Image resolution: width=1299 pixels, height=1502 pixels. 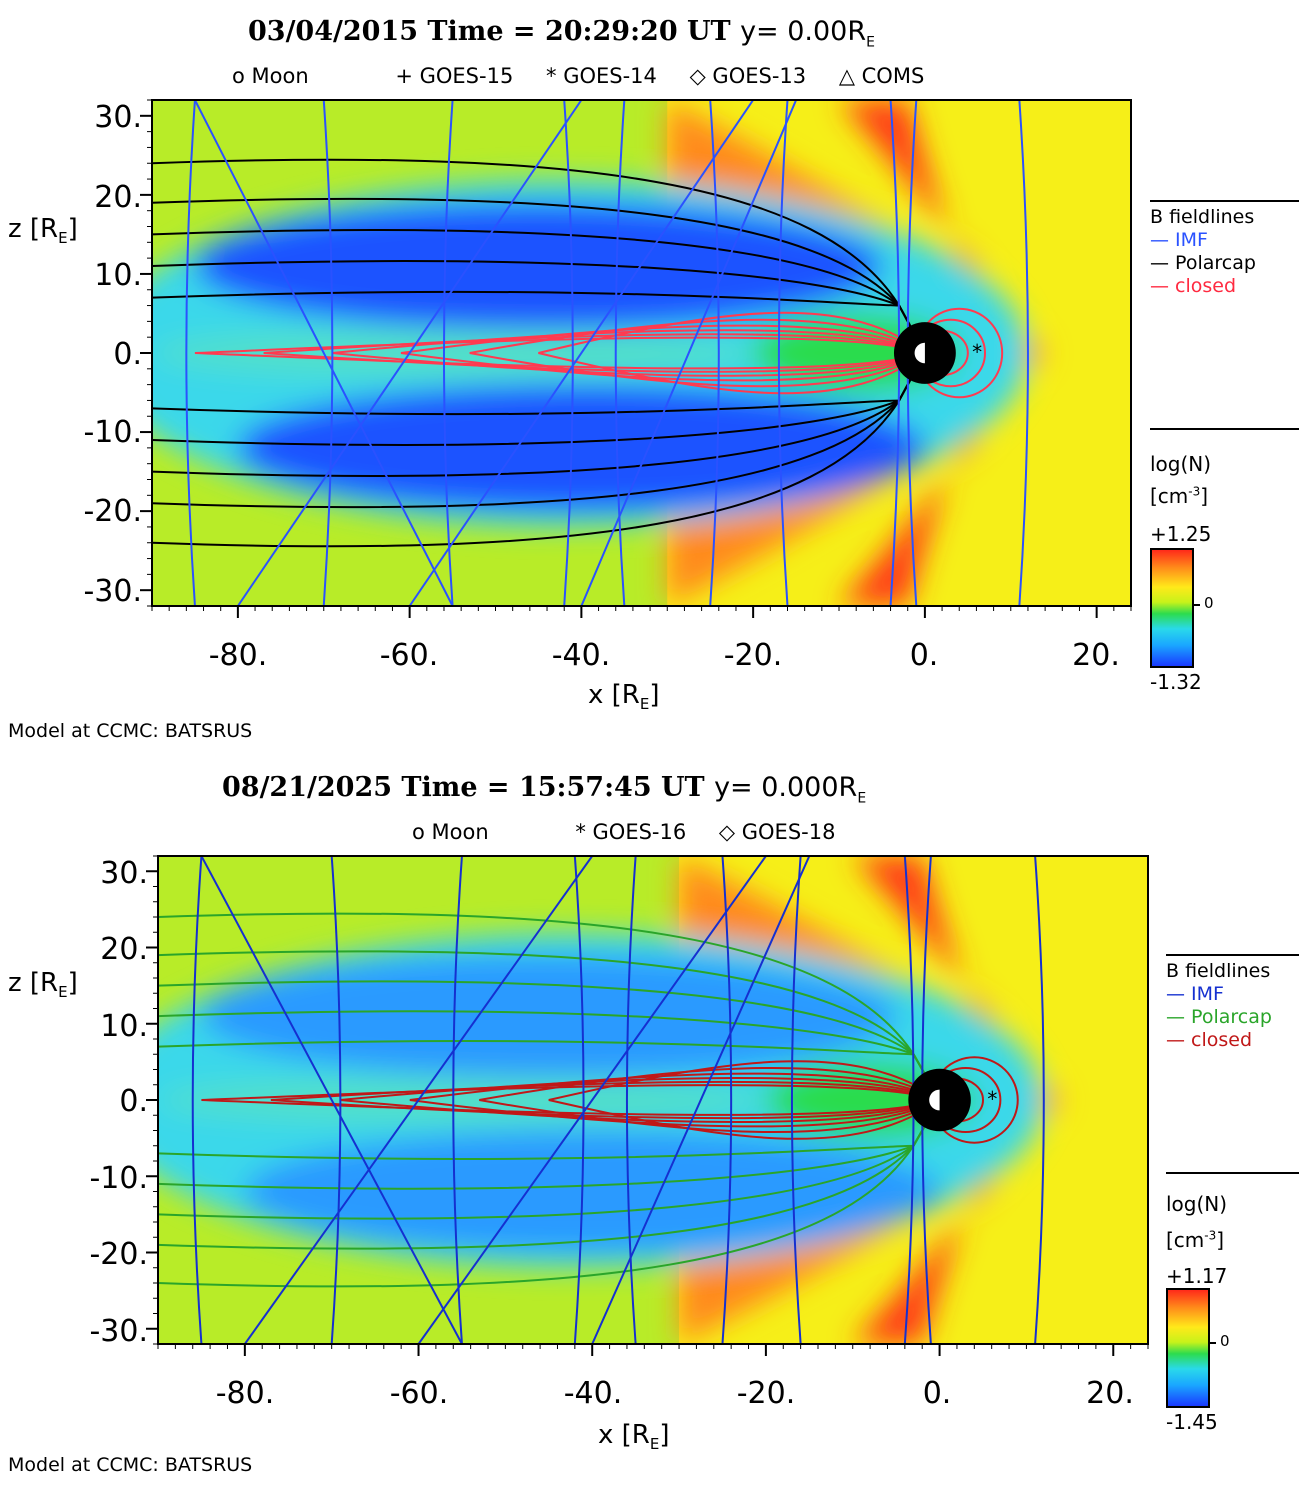 What do you see at coordinates (631, 832) in the screenshot?
I see `sat-goes16: * GOES-16` at bounding box center [631, 832].